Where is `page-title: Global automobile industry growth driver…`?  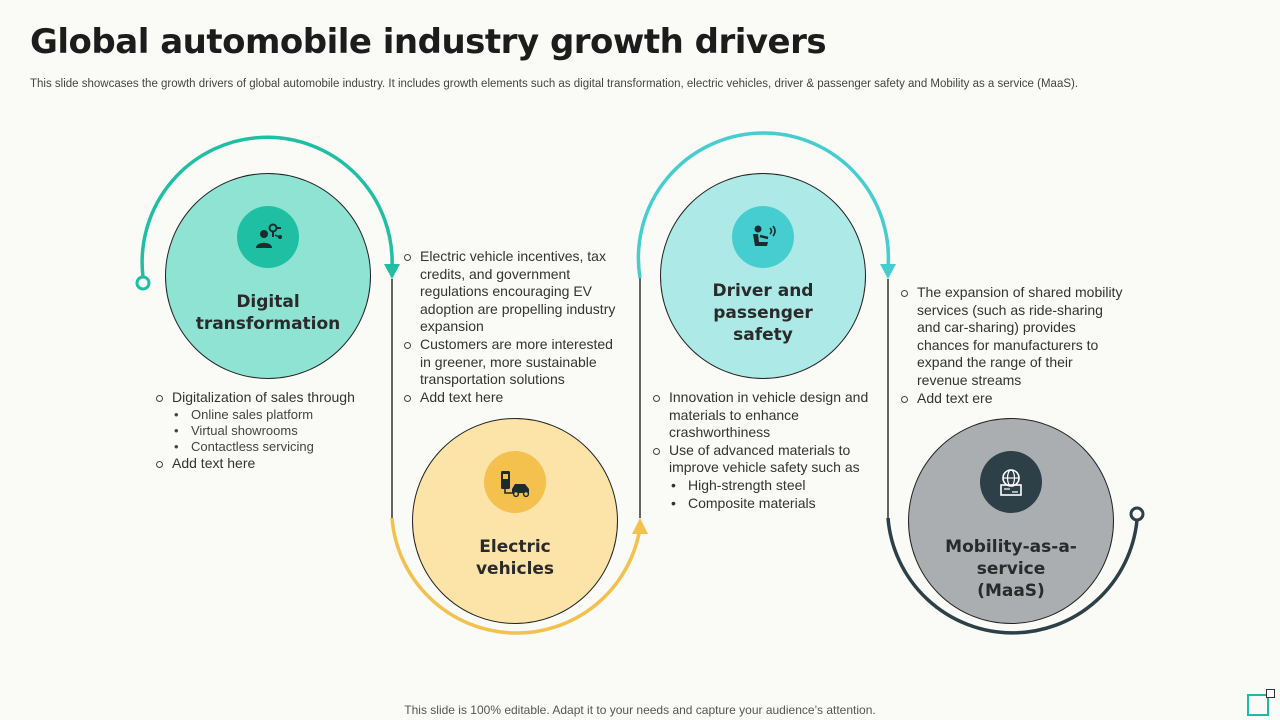
page-title: Global automobile industry growth driver… is located at coordinates (428, 42).